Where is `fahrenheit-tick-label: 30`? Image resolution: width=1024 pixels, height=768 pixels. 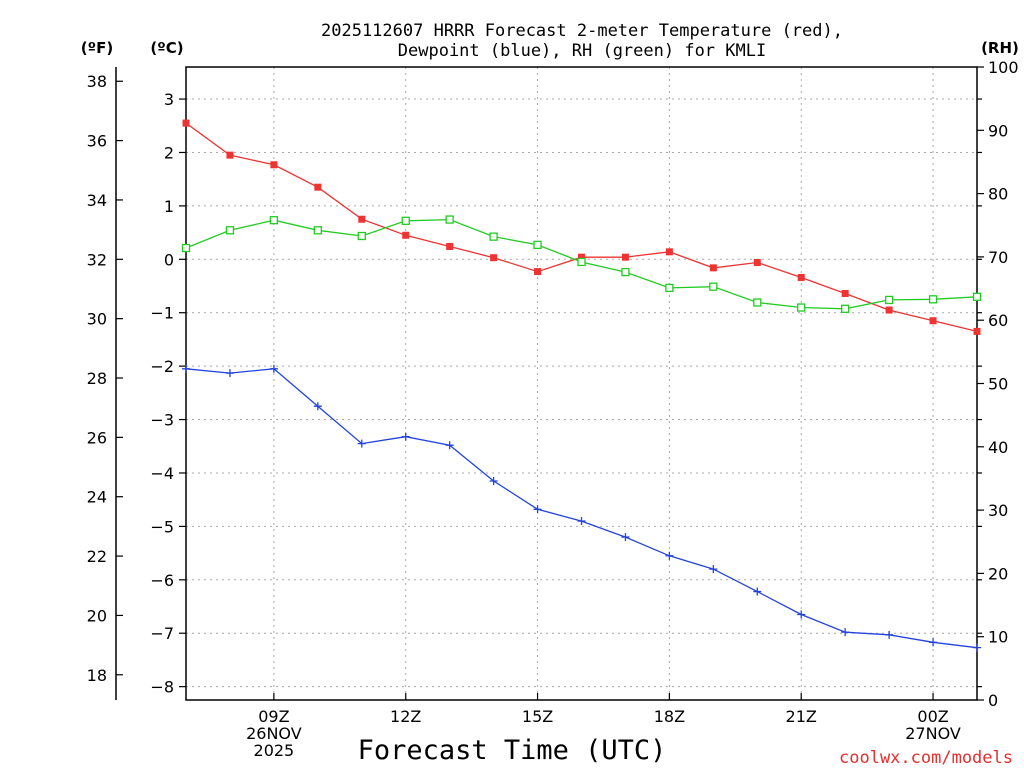
fahrenheit-tick-label: 30 is located at coordinates (97, 319).